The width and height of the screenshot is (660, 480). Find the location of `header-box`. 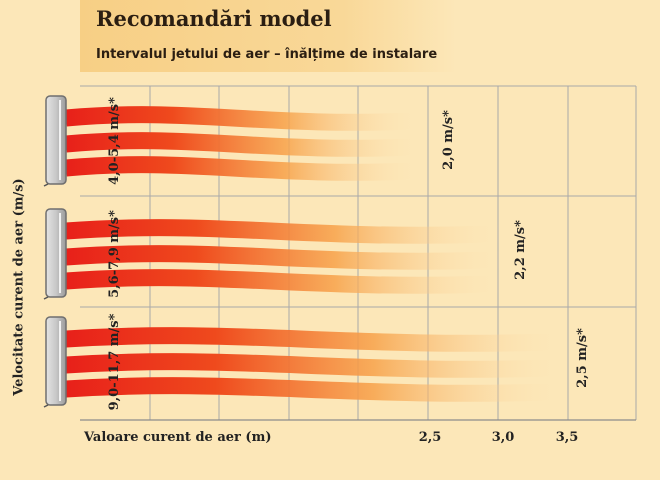

header-box is located at coordinates (268, 36).